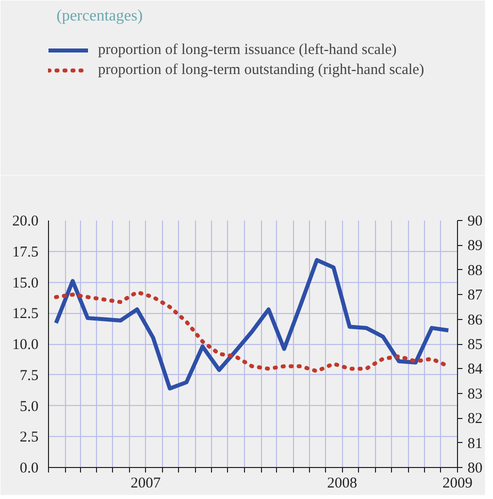 This screenshot has height=499, width=493. Describe the element at coordinates (247, 50) in the screenshot. I see `legend-label: proportion of long-term issuance (left-hand scale)` at that location.